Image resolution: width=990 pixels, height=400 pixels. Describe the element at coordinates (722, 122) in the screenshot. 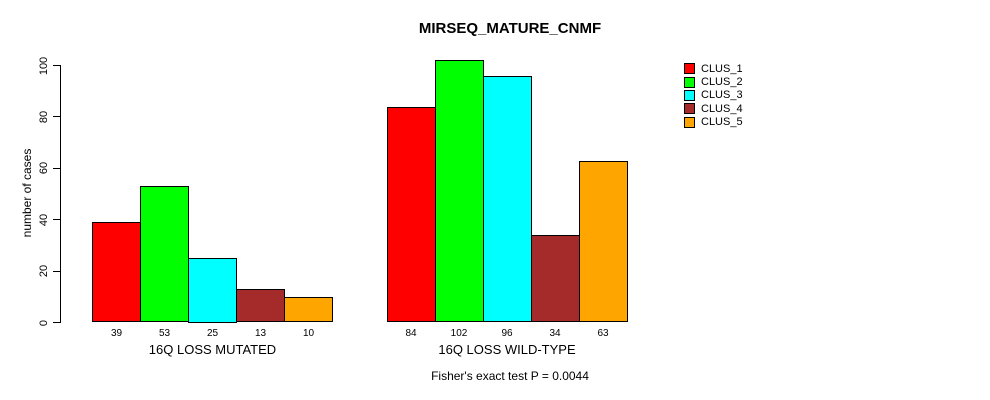

I see `legend-label: CLUS_5` at that location.